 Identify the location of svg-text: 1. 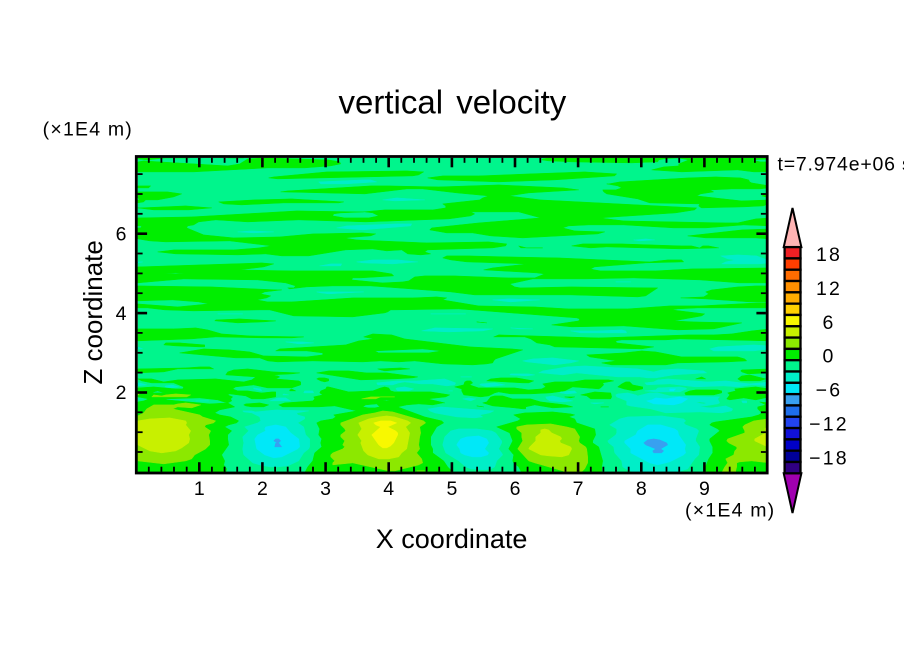
(199, 489).